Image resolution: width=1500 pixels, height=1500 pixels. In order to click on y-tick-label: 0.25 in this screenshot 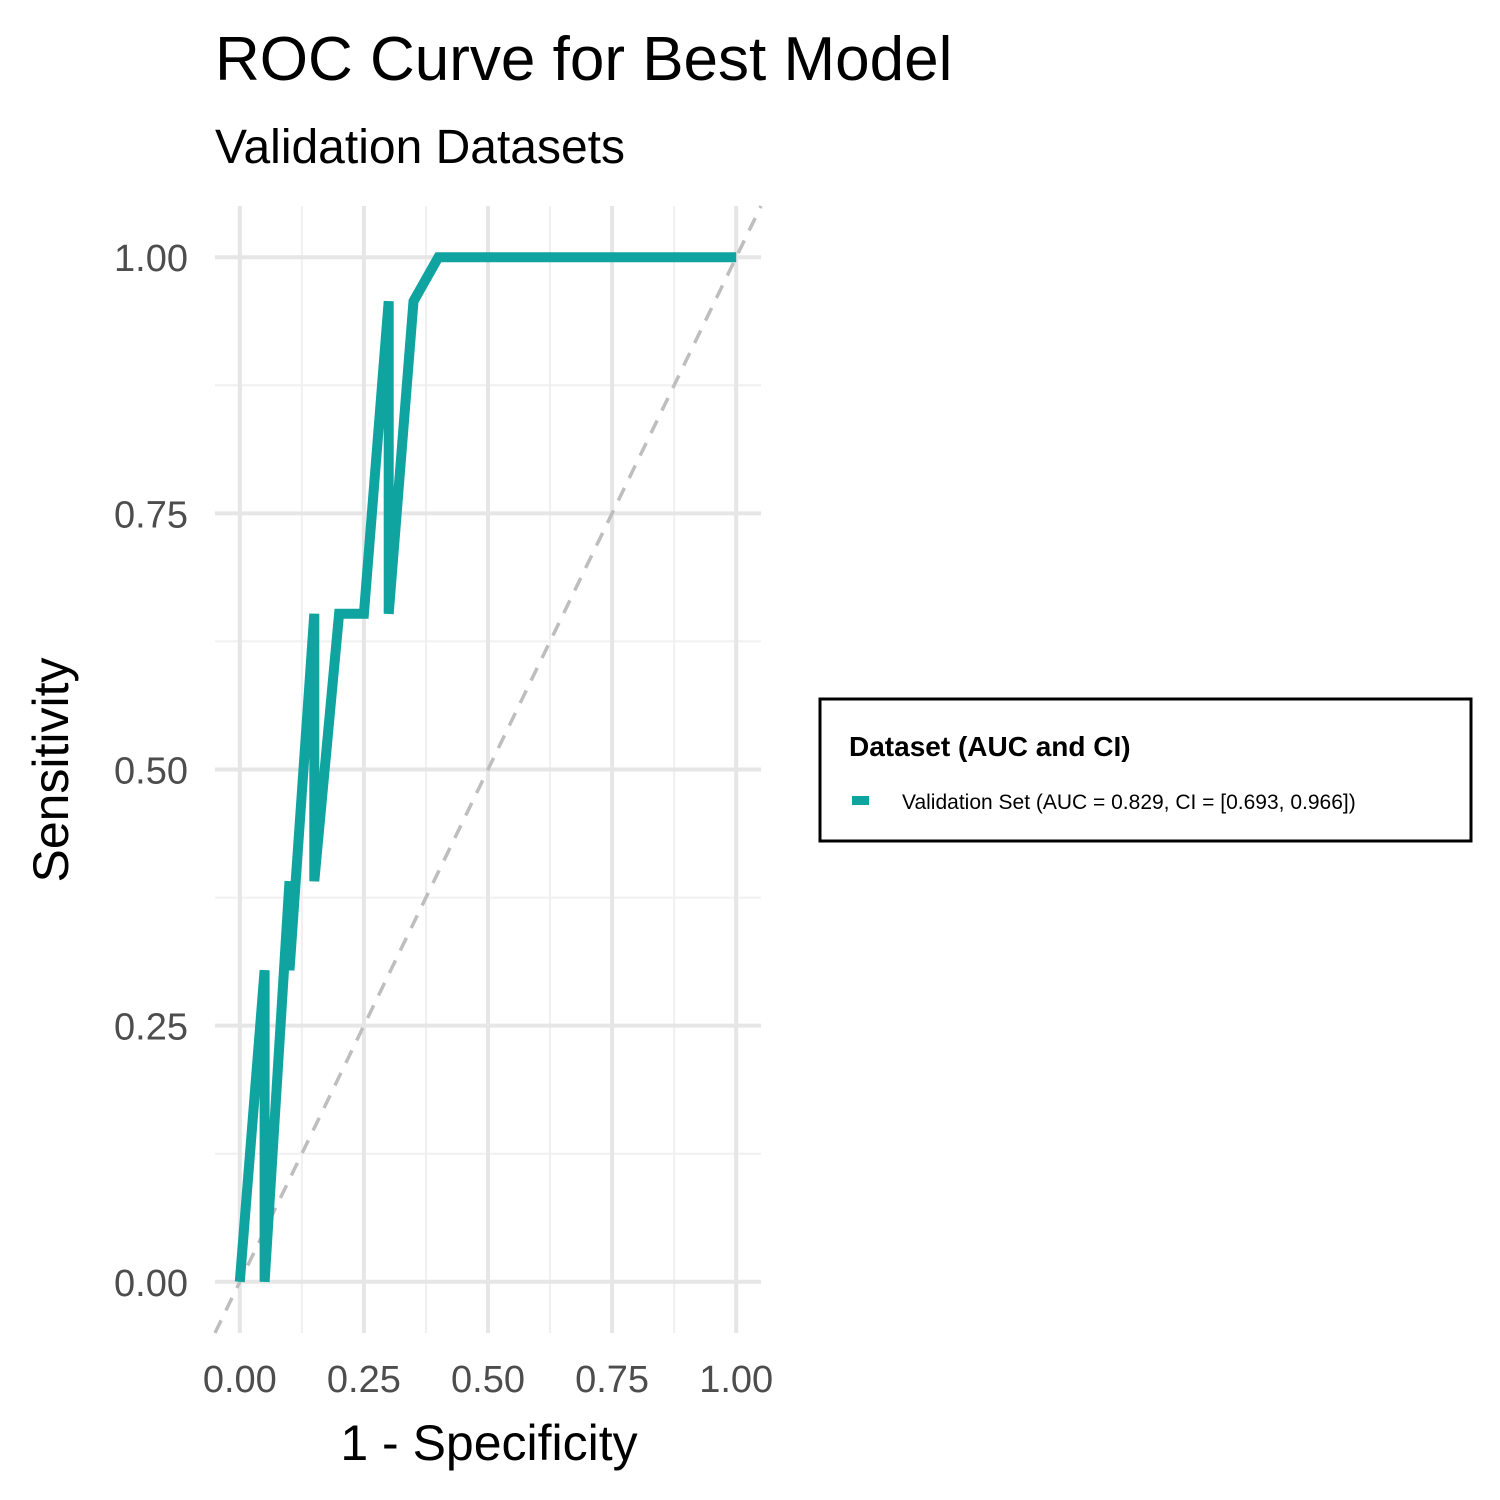, I will do `click(151, 1028)`.